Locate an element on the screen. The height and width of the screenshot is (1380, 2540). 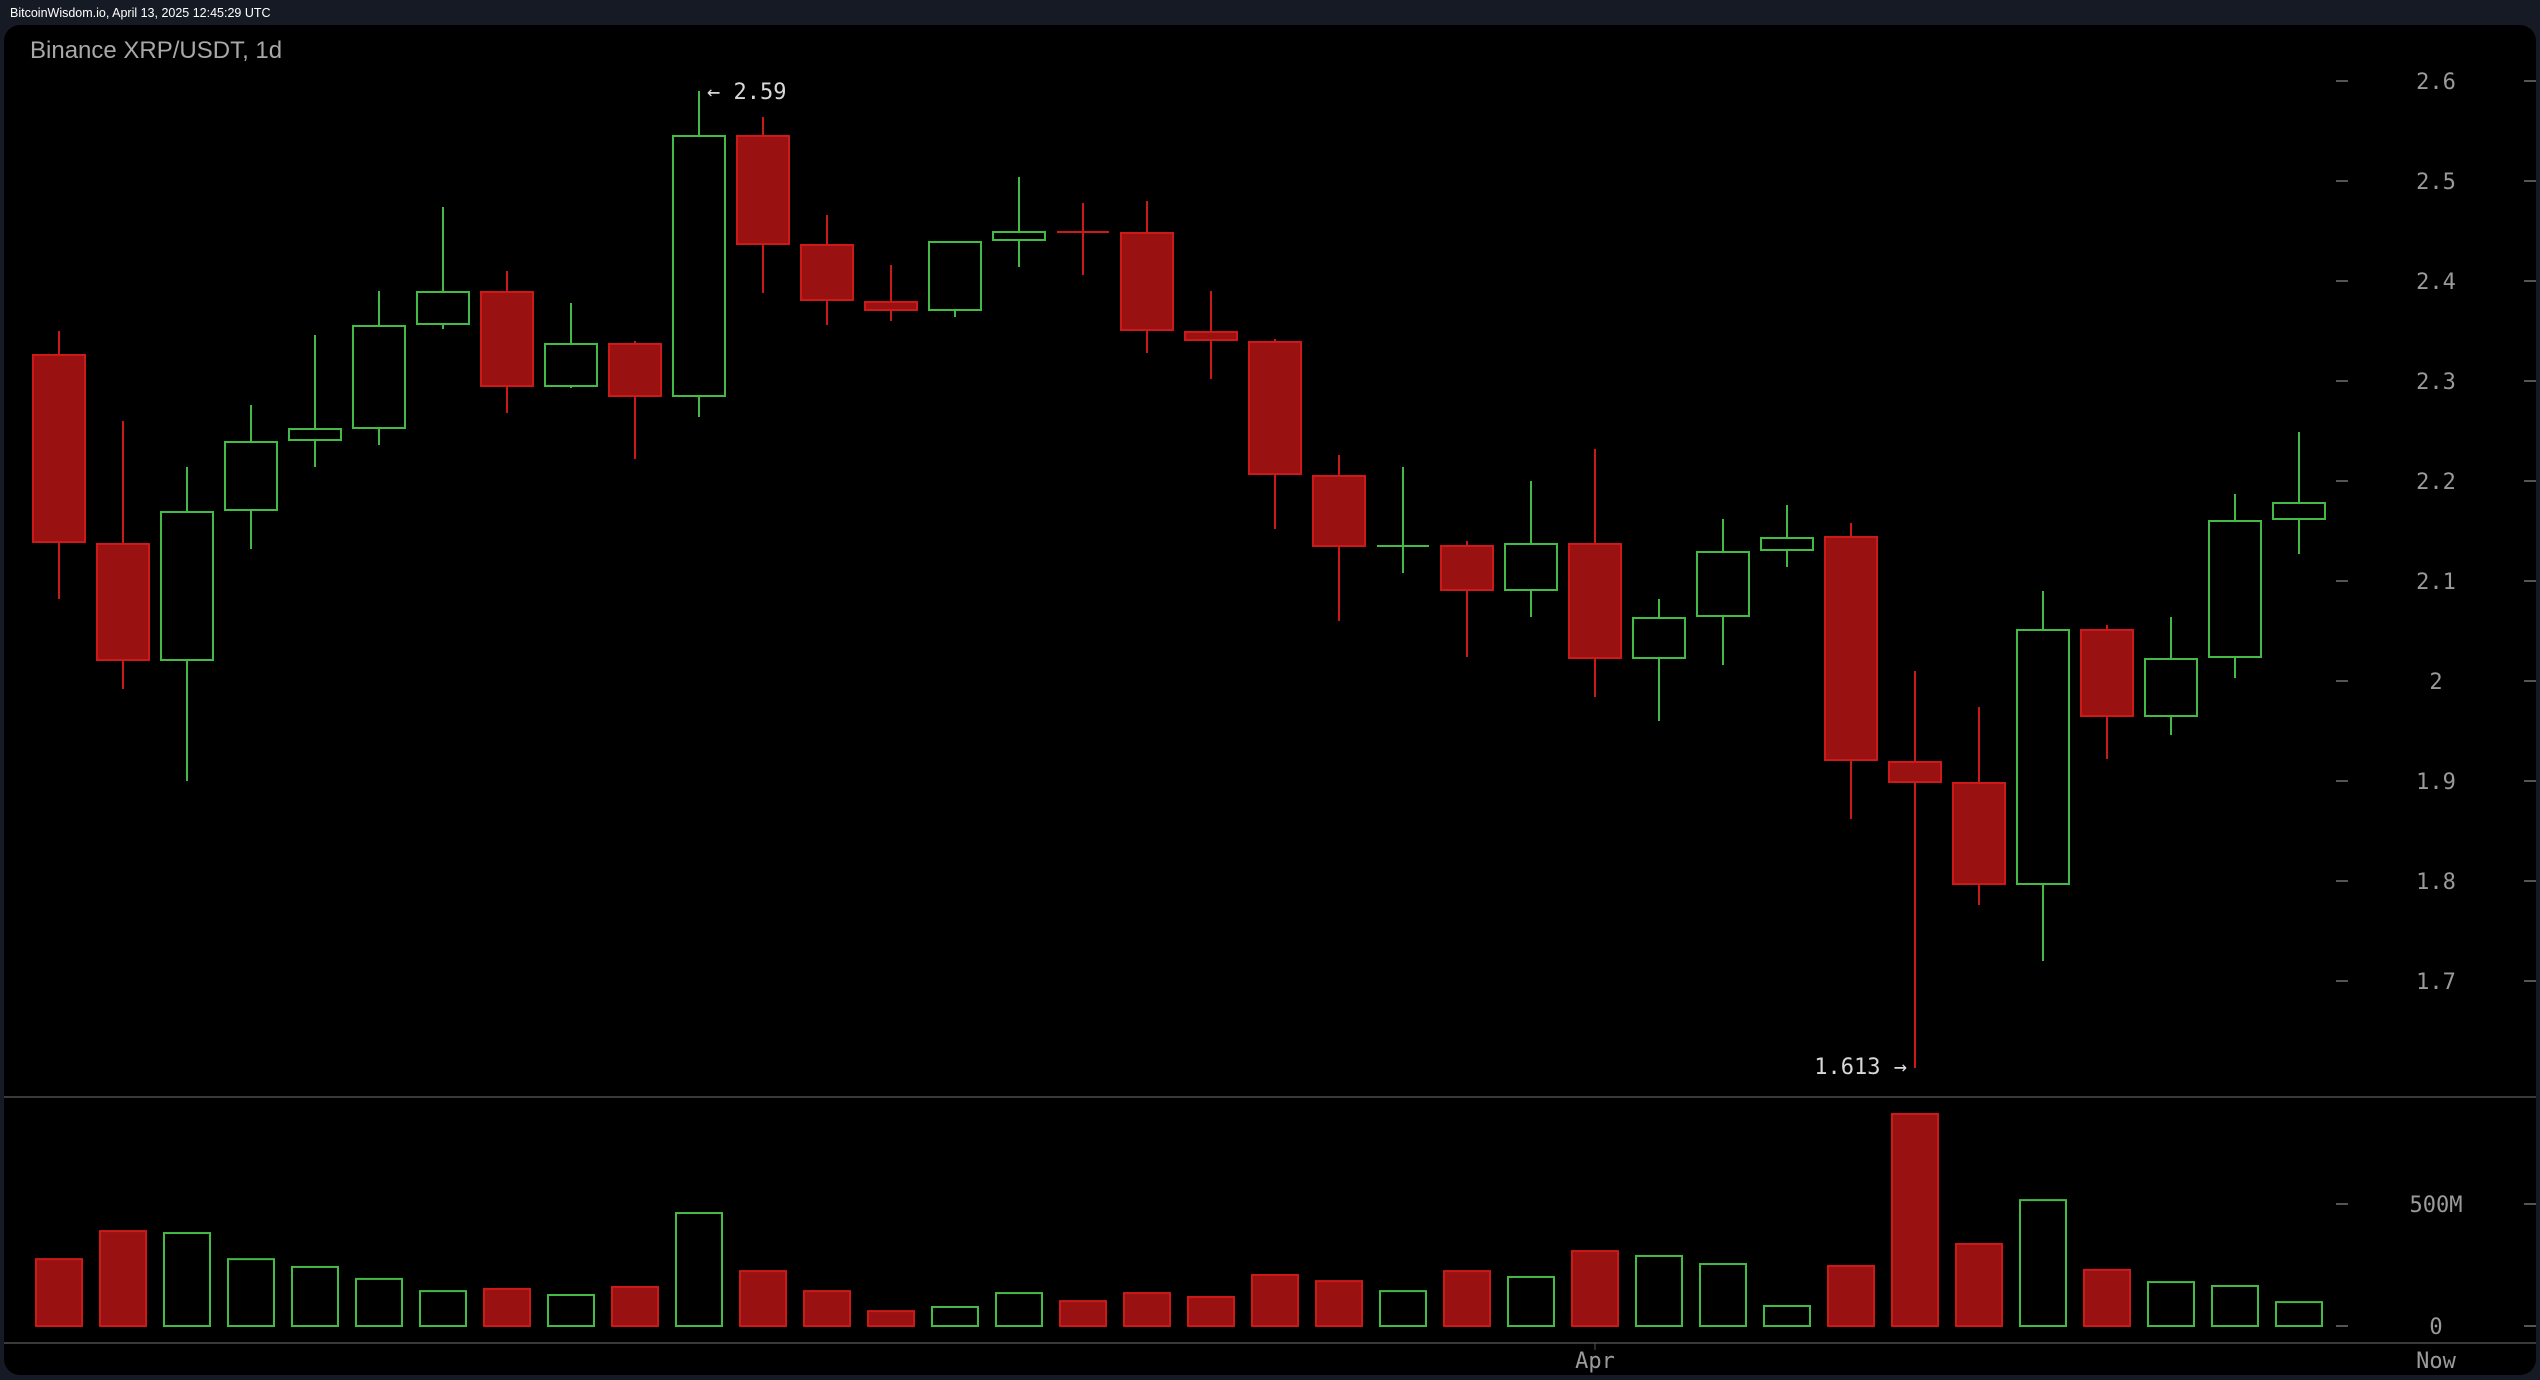
y-axis-label: 2.3 is located at coordinates (2436, 382).